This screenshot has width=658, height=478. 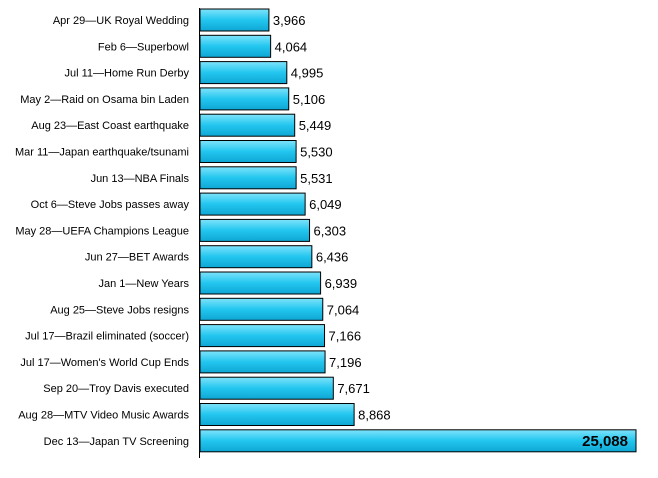 I want to click on category-label: Mar 11—Japan earthquake/tsunami, so click(x=102, y=153).